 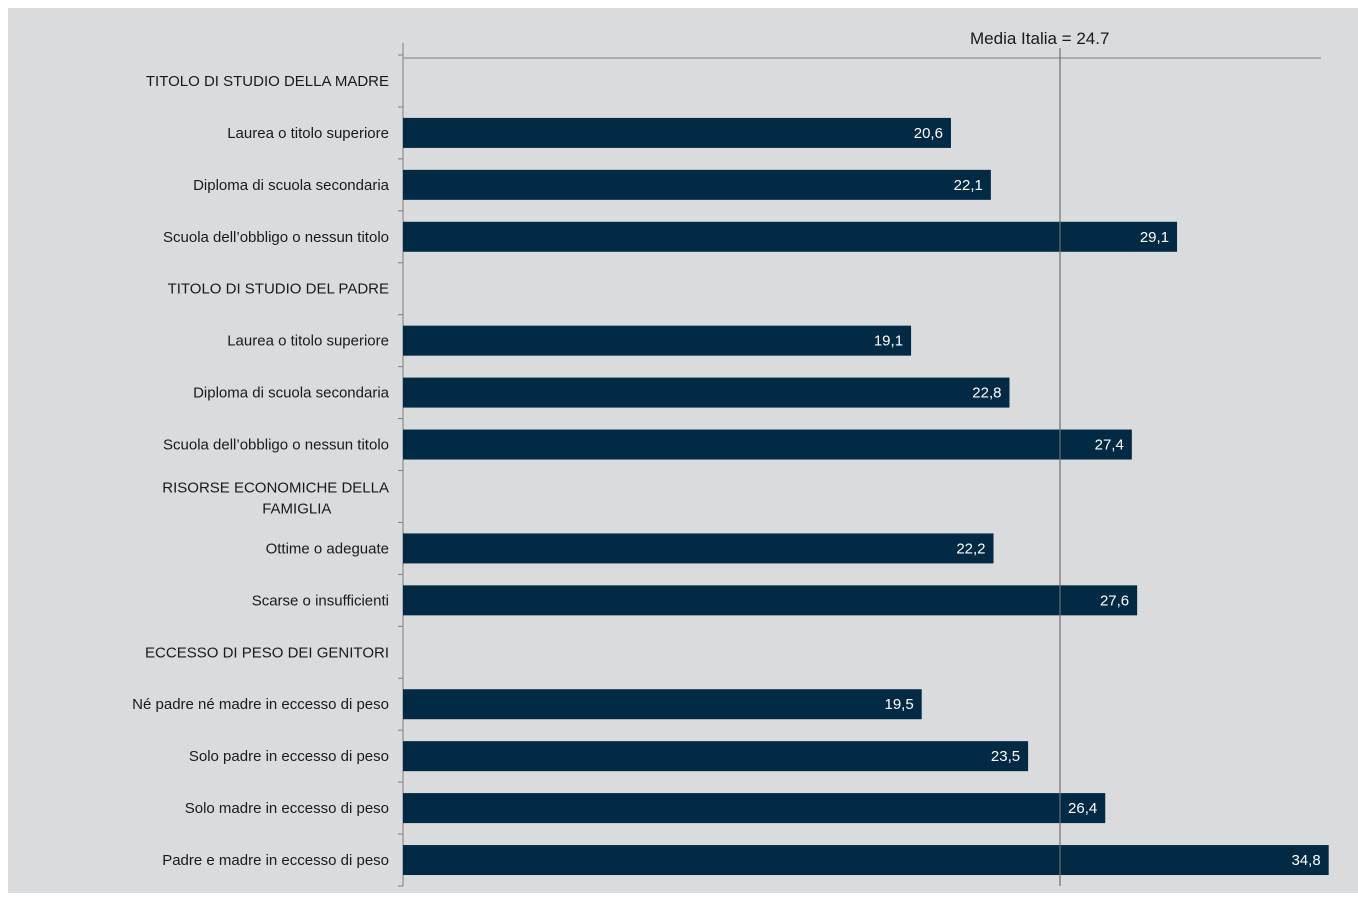 I want to click on bar-value-label: 34,8, so click(x=1305, y=860).